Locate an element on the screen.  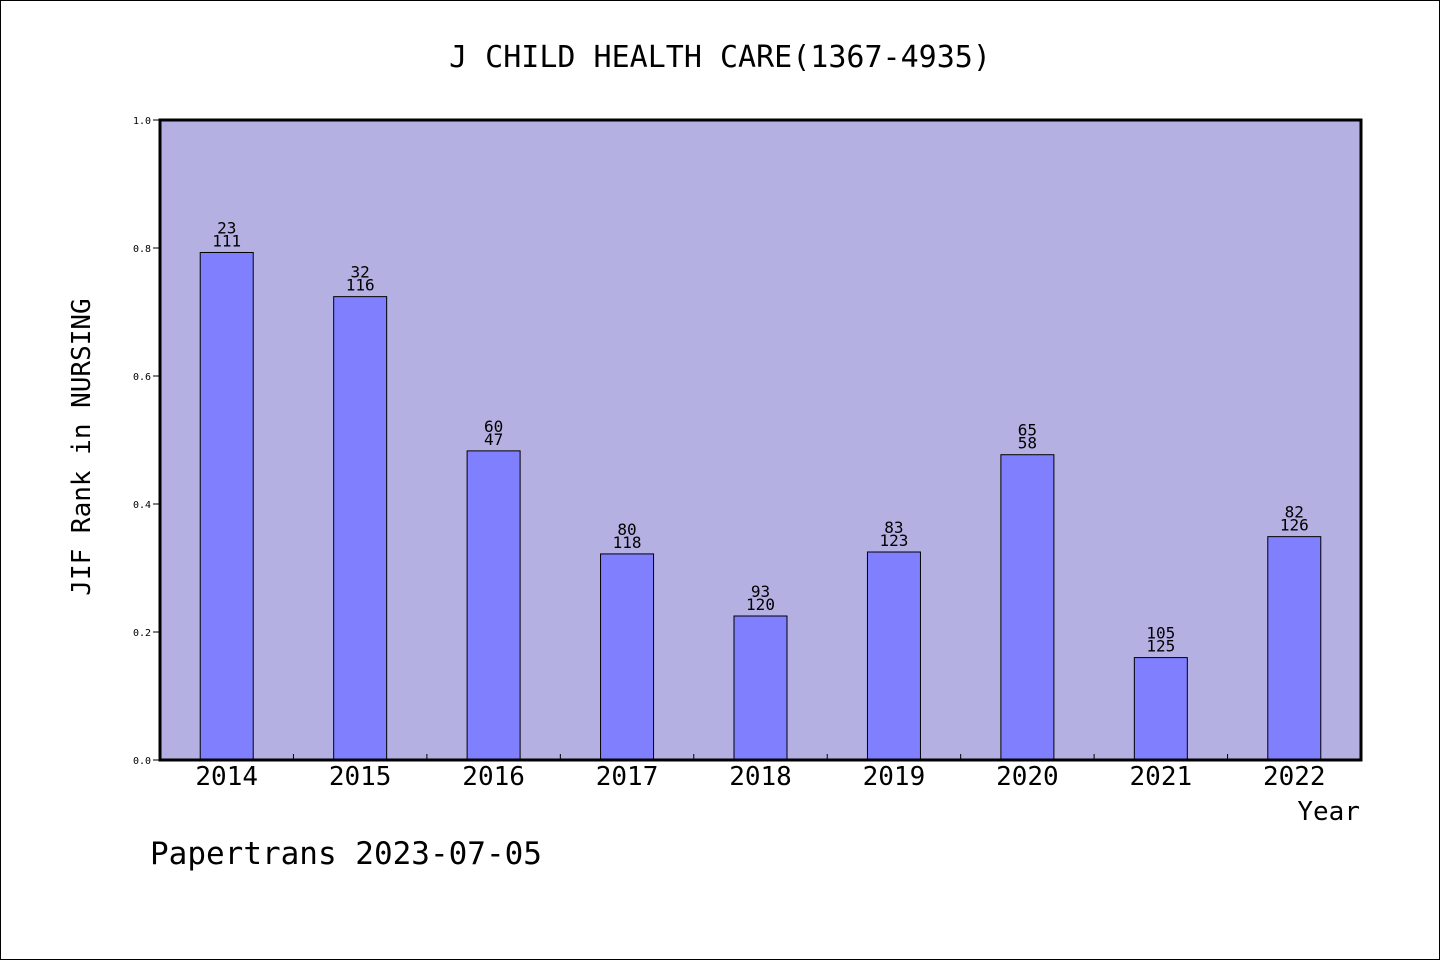
y-tick-label: 1.0 is located at coordinates (142, 121).